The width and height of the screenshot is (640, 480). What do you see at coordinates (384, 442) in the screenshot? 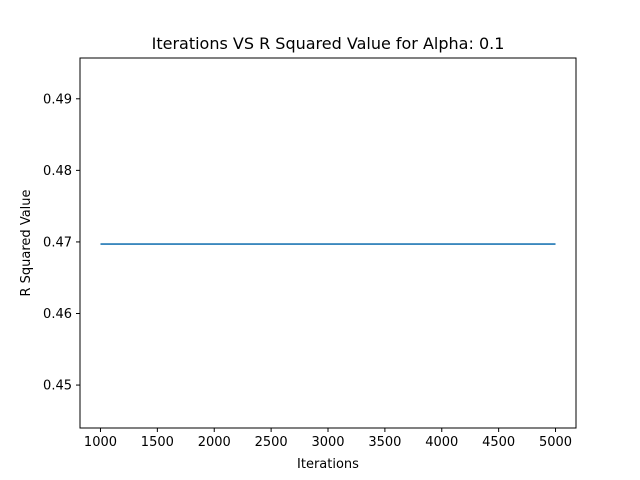
I see `x-tick-label: 3500` at bounding box center [384, 442].